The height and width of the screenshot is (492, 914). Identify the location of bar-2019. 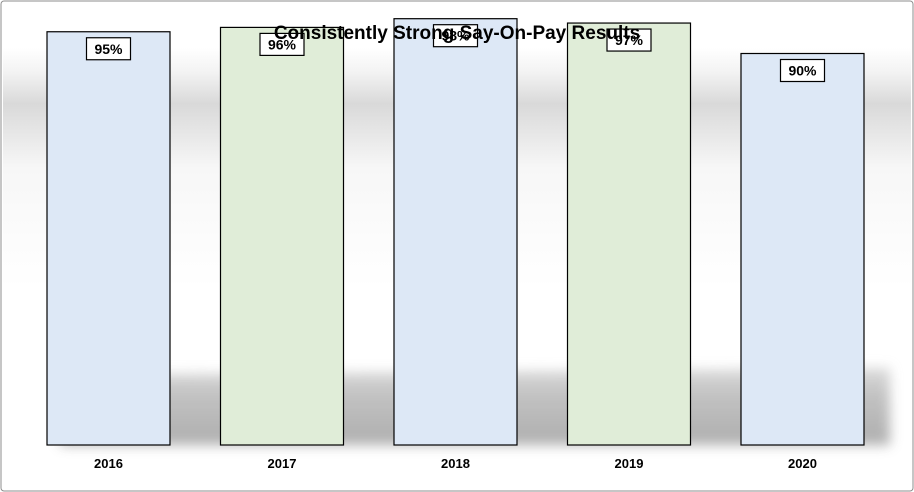
(629, 234).